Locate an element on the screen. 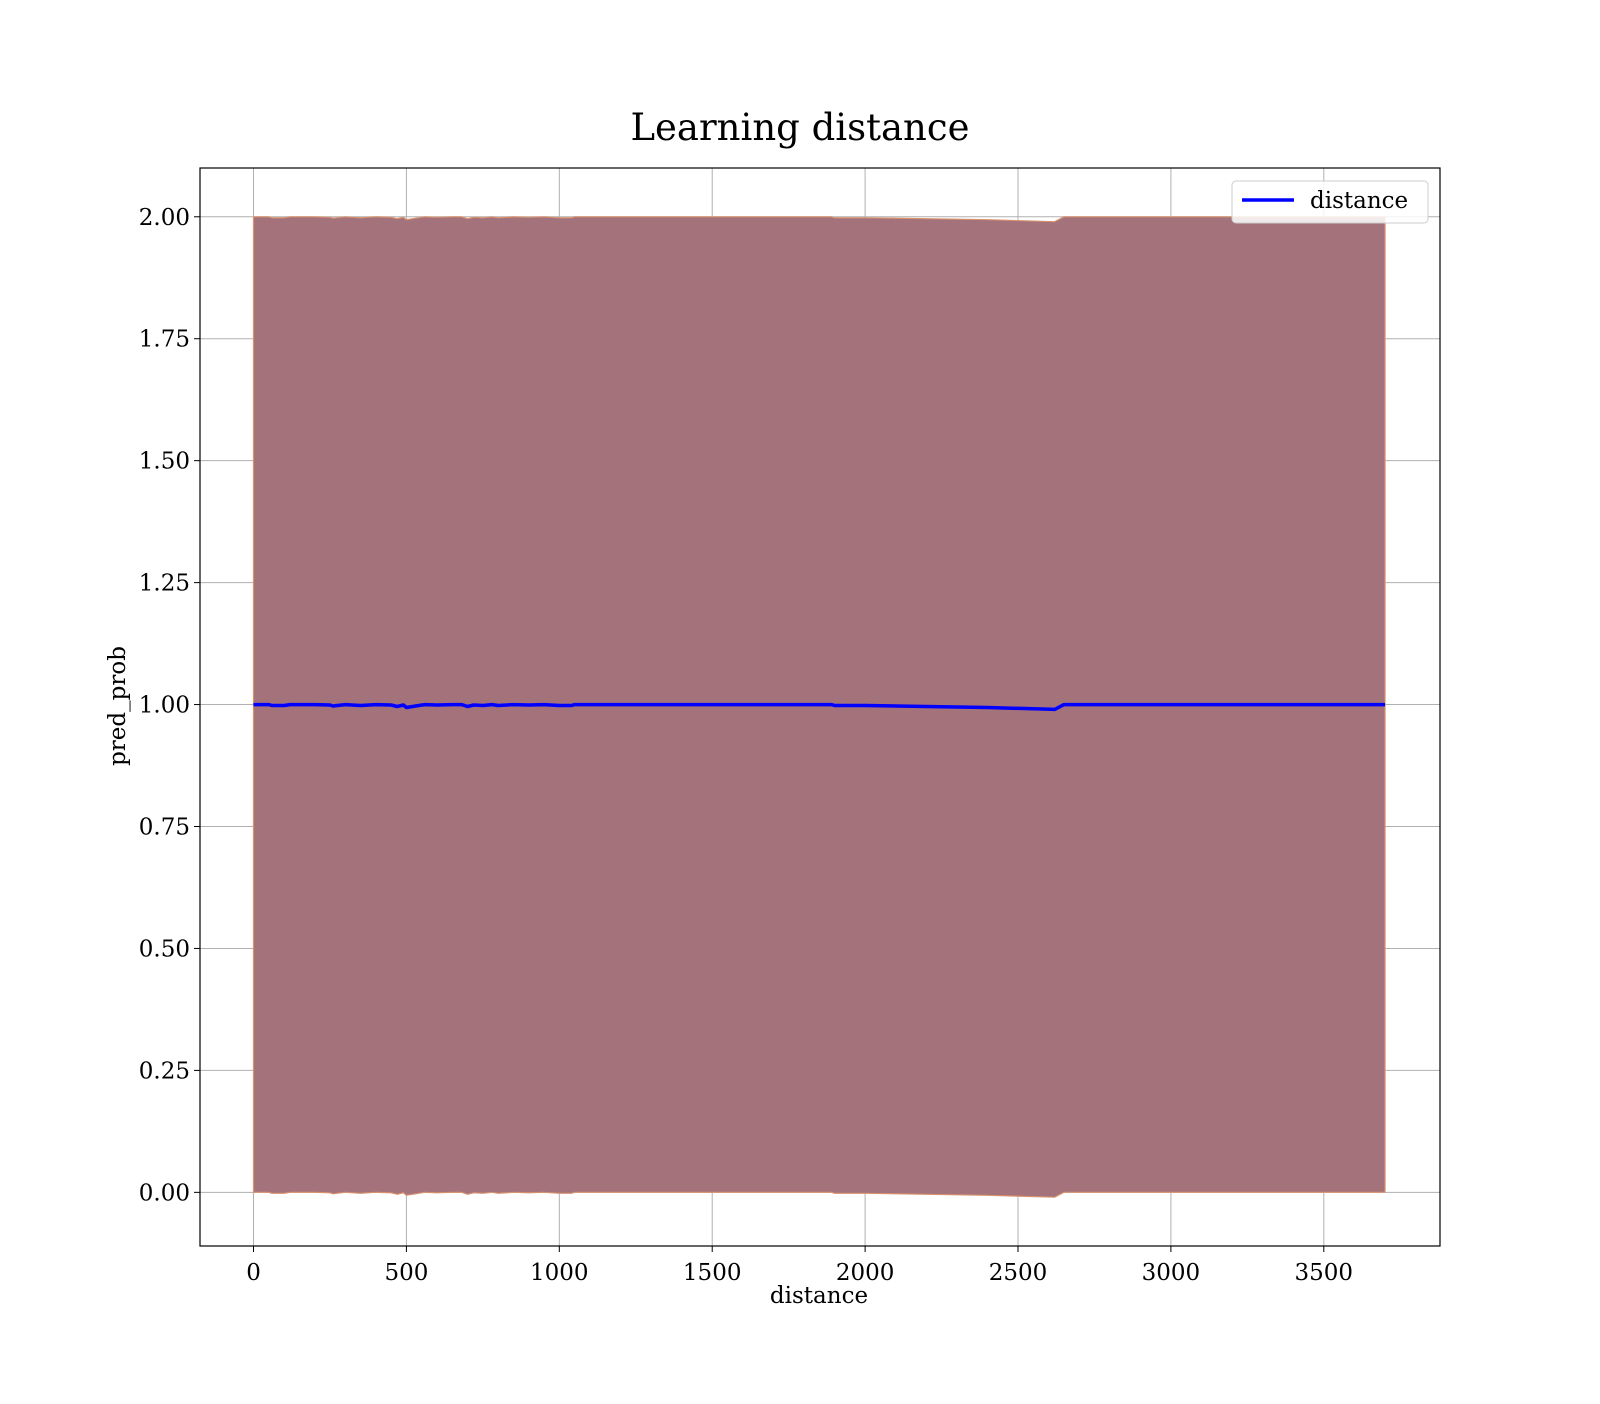  x-axis-ticks: 0 500 1000 1500 2000 2500 3000 3500 is located at coordinates (799, 1266).